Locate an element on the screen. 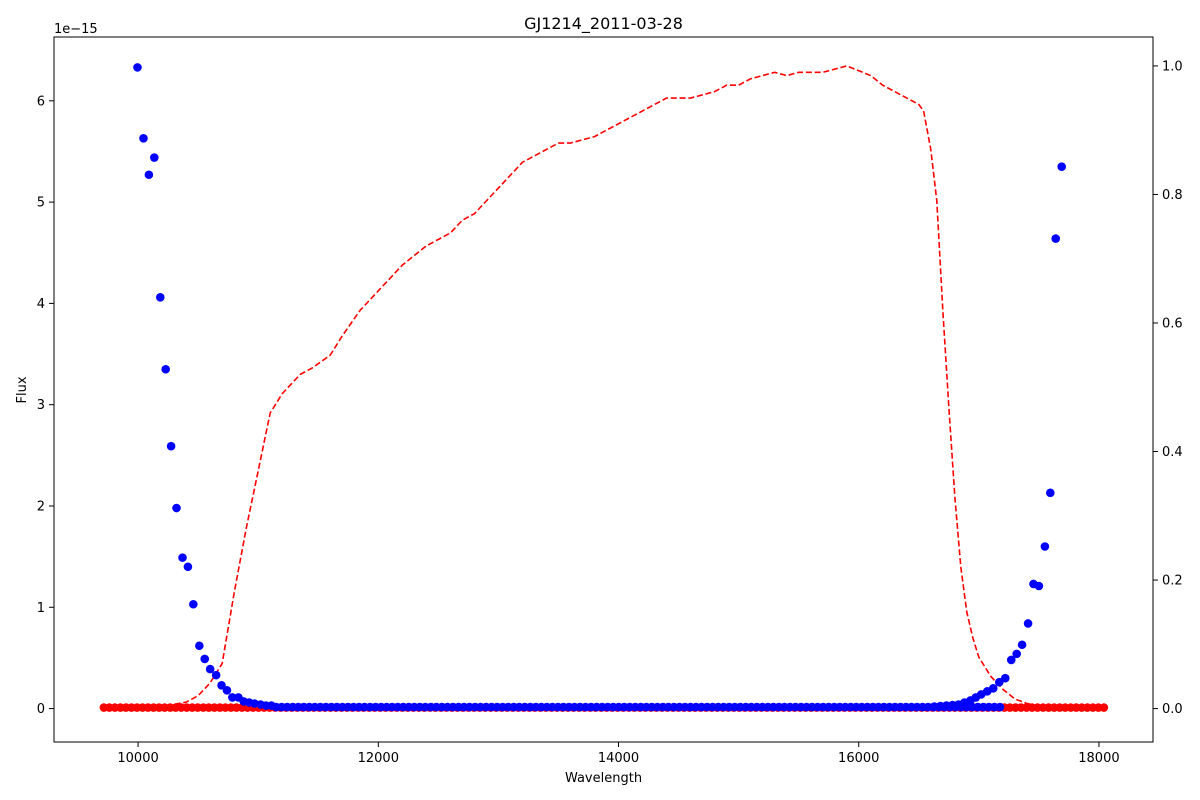 This screenshot has width=1200, height=800. y-tick-label: 0 is located at coordinates (41, 709).